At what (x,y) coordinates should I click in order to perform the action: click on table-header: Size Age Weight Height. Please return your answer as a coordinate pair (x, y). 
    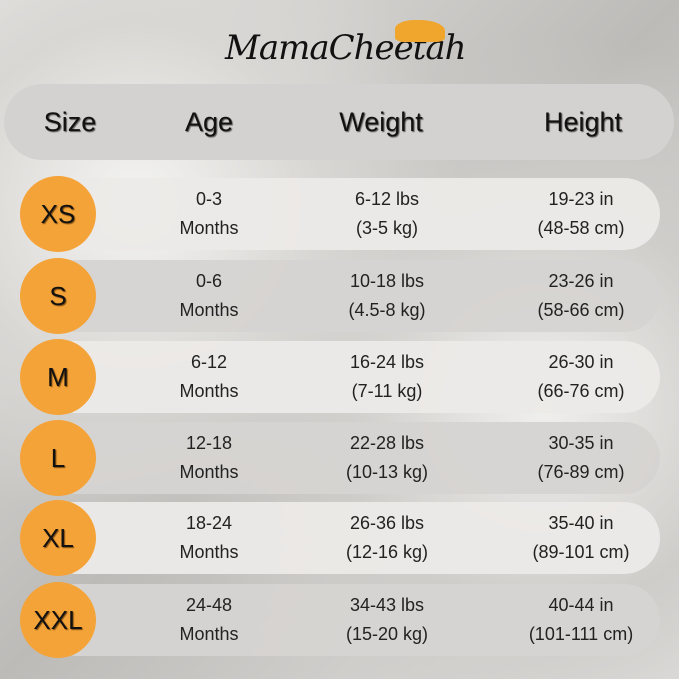
    Looking at the image, I should click on (339, 122).